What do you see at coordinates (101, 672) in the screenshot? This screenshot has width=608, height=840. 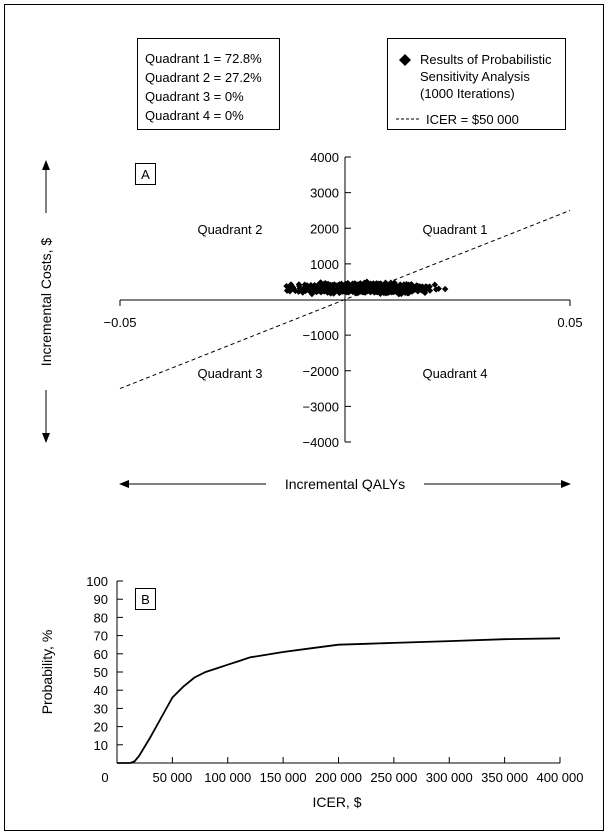 I see `b-y-tick-label: 50` at bounding box center [101, 672].